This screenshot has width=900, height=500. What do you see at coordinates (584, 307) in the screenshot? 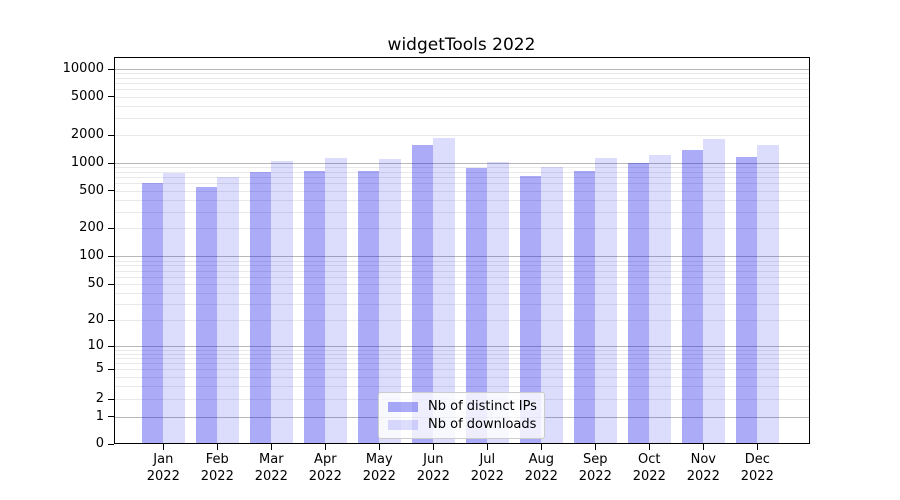
I see `bar-distinct-ips-sep` at bounding box center [584, 307].